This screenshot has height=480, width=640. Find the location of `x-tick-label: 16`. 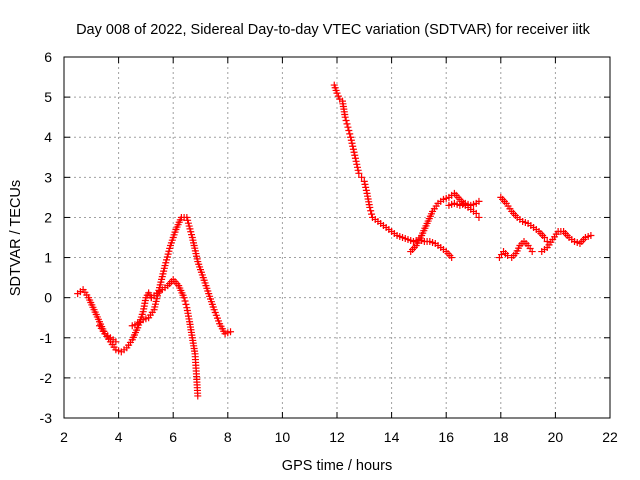

x-tick-label: 16 is located at coordinates (446, 437).